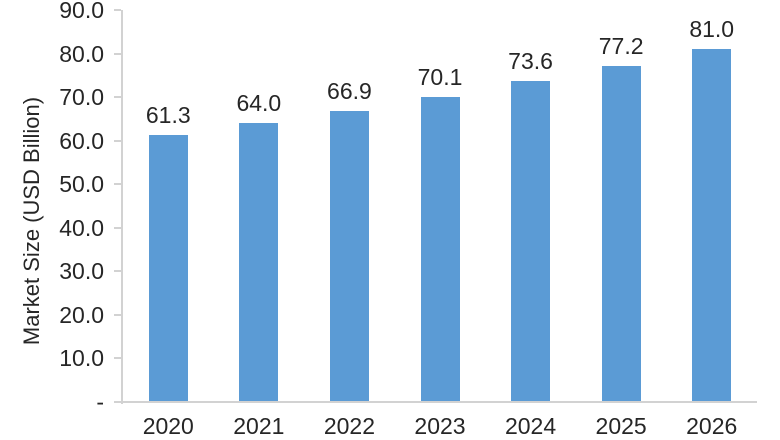 The image size is (780, 440). What do you see at coordinates (349, 256) in the screenshot?
I see `bar-2022` at bounding box center [349, 256].